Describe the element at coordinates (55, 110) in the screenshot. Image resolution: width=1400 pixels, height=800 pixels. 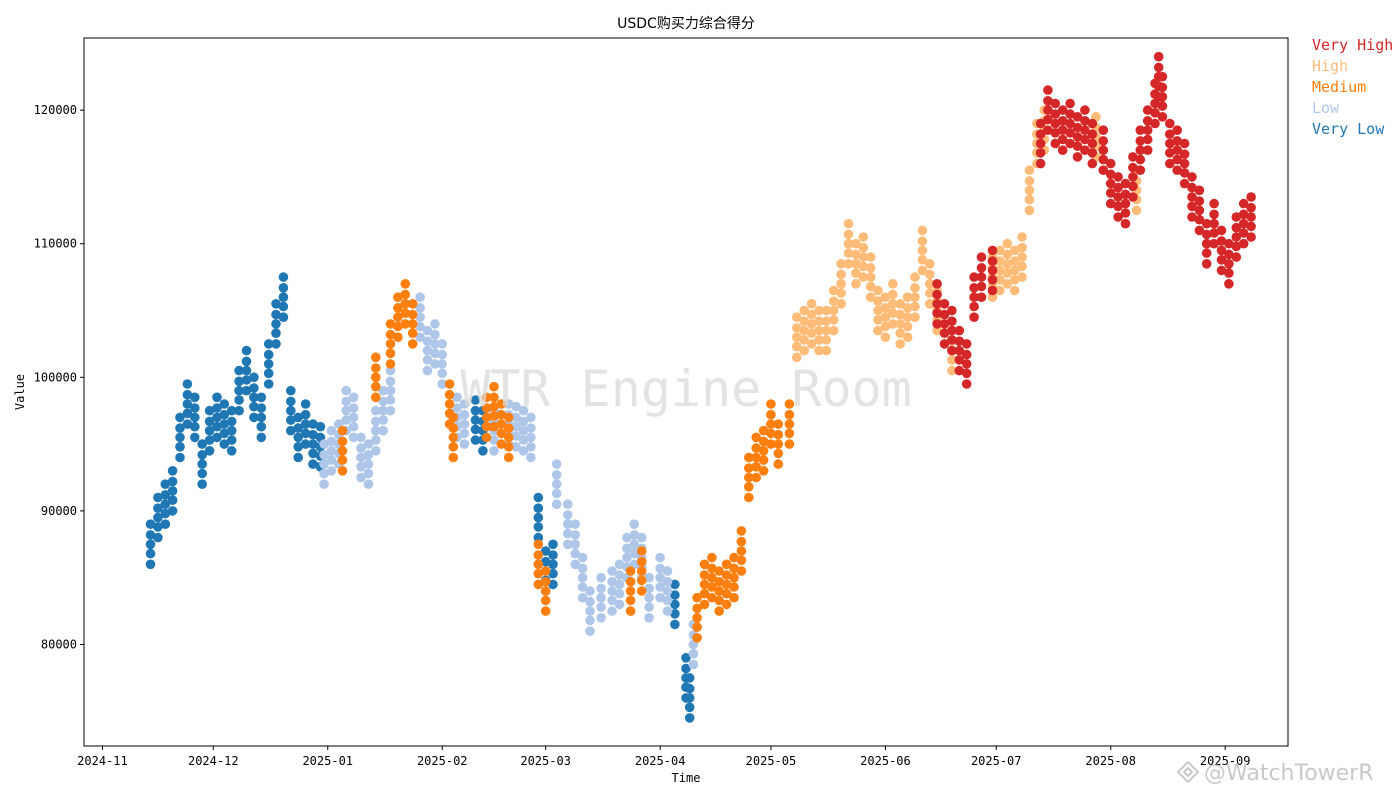
I see `y-tick-label: 120000` at that location.